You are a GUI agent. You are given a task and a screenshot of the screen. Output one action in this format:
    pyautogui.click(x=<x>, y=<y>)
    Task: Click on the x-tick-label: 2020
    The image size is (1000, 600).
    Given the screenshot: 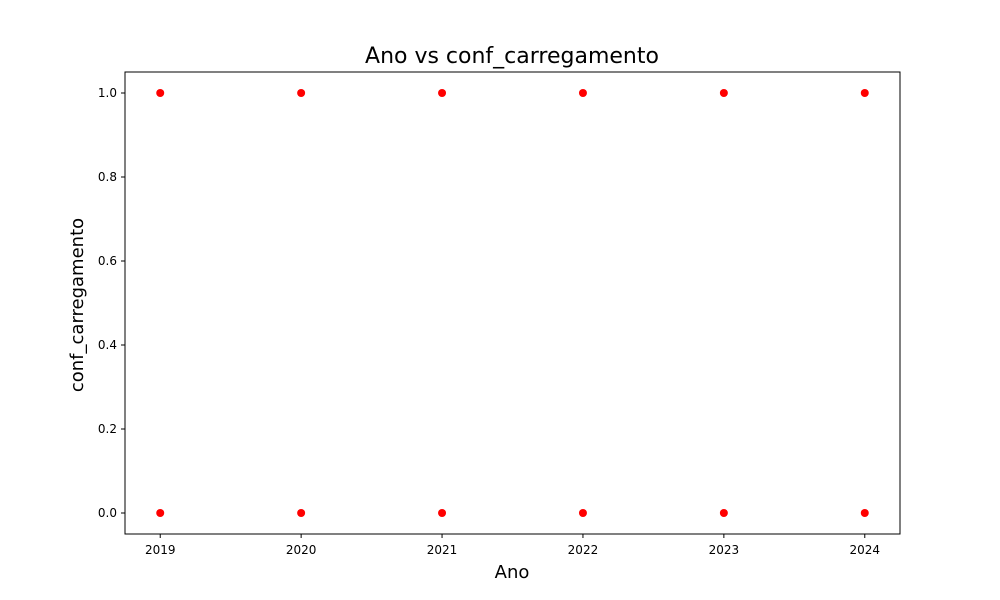 What is the action you would take?
    pyautogui.click(x=301, y=550)
    